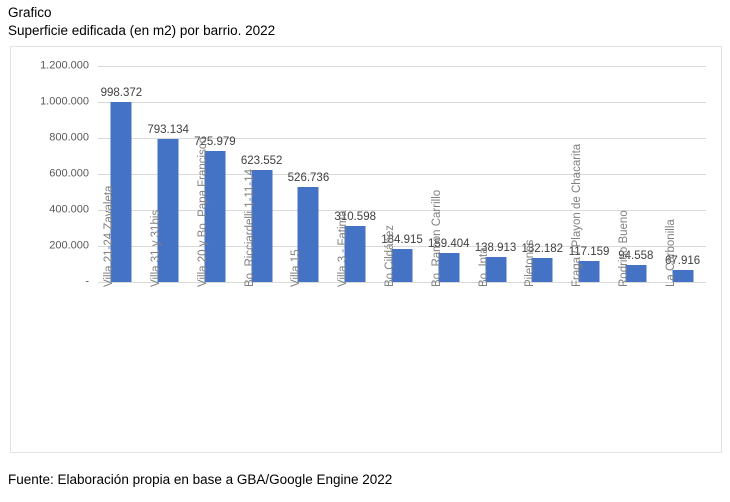  I want to click on x-axis-category-slot: Villa 31 y 31bis, so click(168, 328).